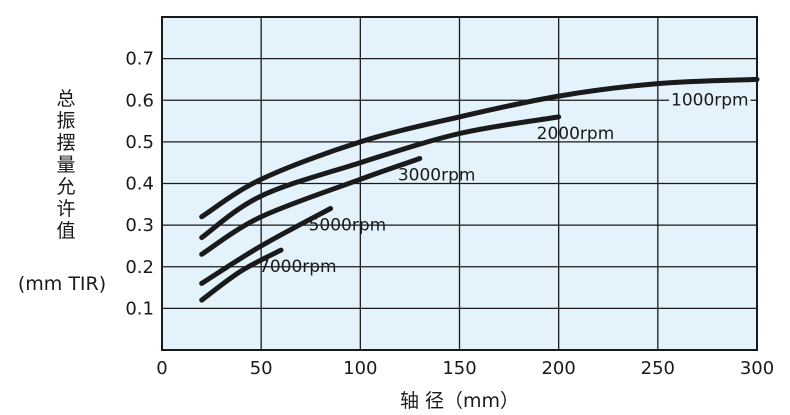 This screenshot has height=415, width=790. What do you see at coordinates (161, 368) in the screenshot?
I see `x-tick-label: 0` at bounding box center [161, 368].